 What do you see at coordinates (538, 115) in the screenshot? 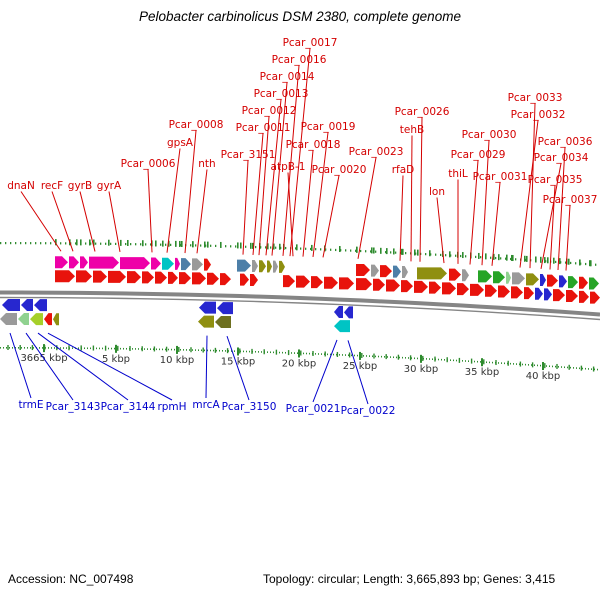
I see `gene-label-top: Pcar_0032` at bounding box center [538, 115].